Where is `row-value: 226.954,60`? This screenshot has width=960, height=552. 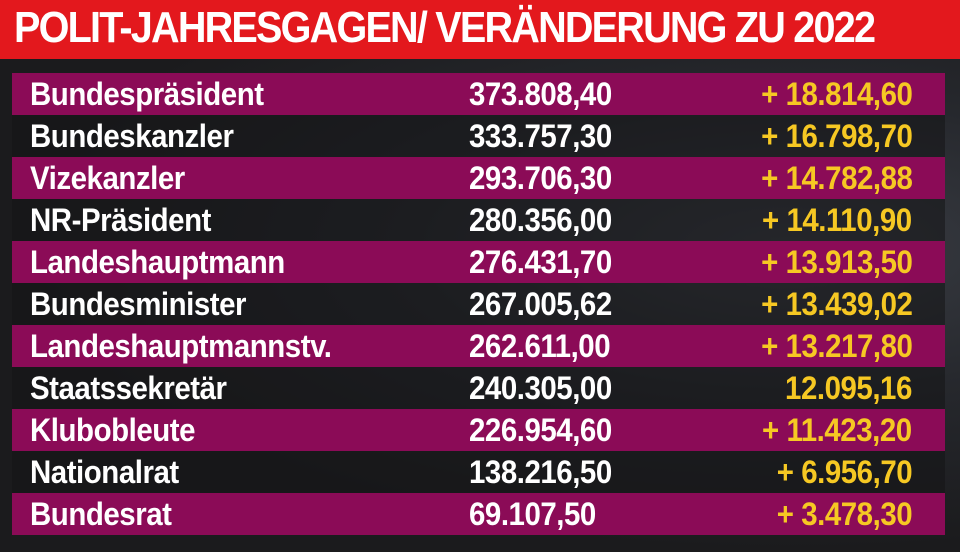
row-value: 226.954,60 is located at coordinates (540, 430).